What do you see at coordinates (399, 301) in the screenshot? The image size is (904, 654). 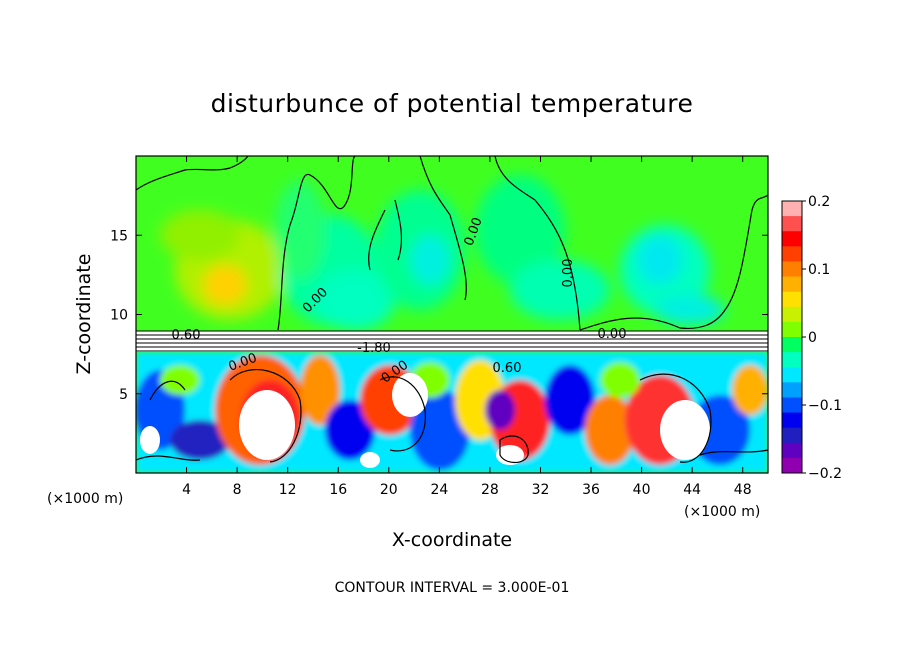 I see `contour-labels: 0.600.000.000.00-1.800.00 0.00 0.600.00` at bounding box center [399, 301].